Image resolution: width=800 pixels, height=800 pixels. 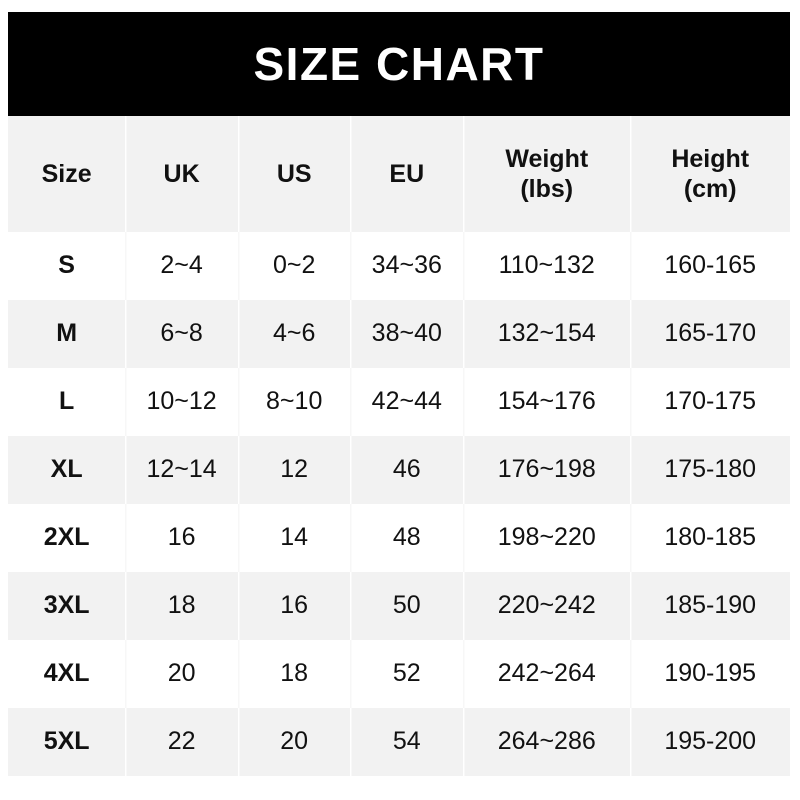 What do you see at coordinates (710, 189) in the screenshot?
I see `column-header-line2: (cm)` at bounding box center [710, 189].